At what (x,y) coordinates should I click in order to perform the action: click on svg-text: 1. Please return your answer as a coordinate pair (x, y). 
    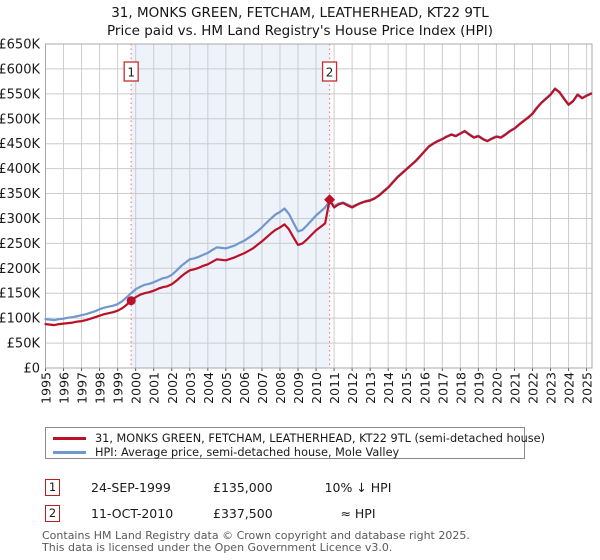
    Looking at the image, I should click on (131, 73).